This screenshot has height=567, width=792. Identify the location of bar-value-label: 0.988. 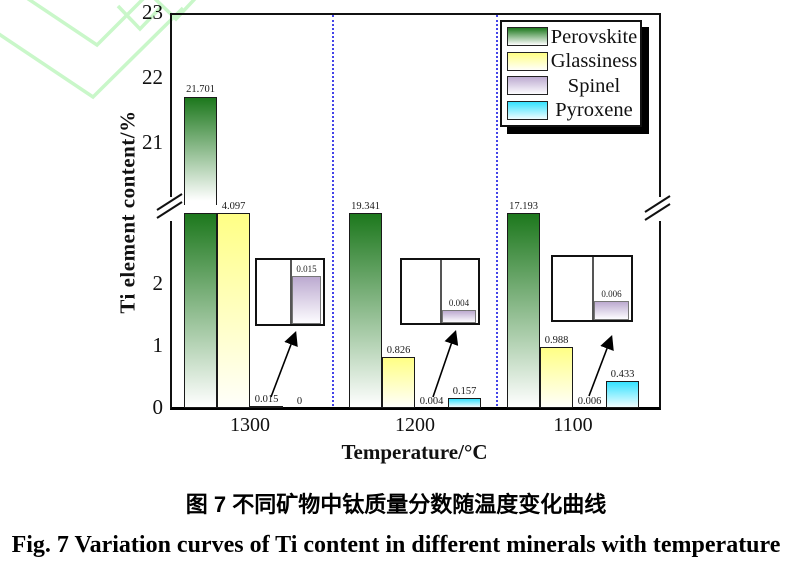
(556, 340).